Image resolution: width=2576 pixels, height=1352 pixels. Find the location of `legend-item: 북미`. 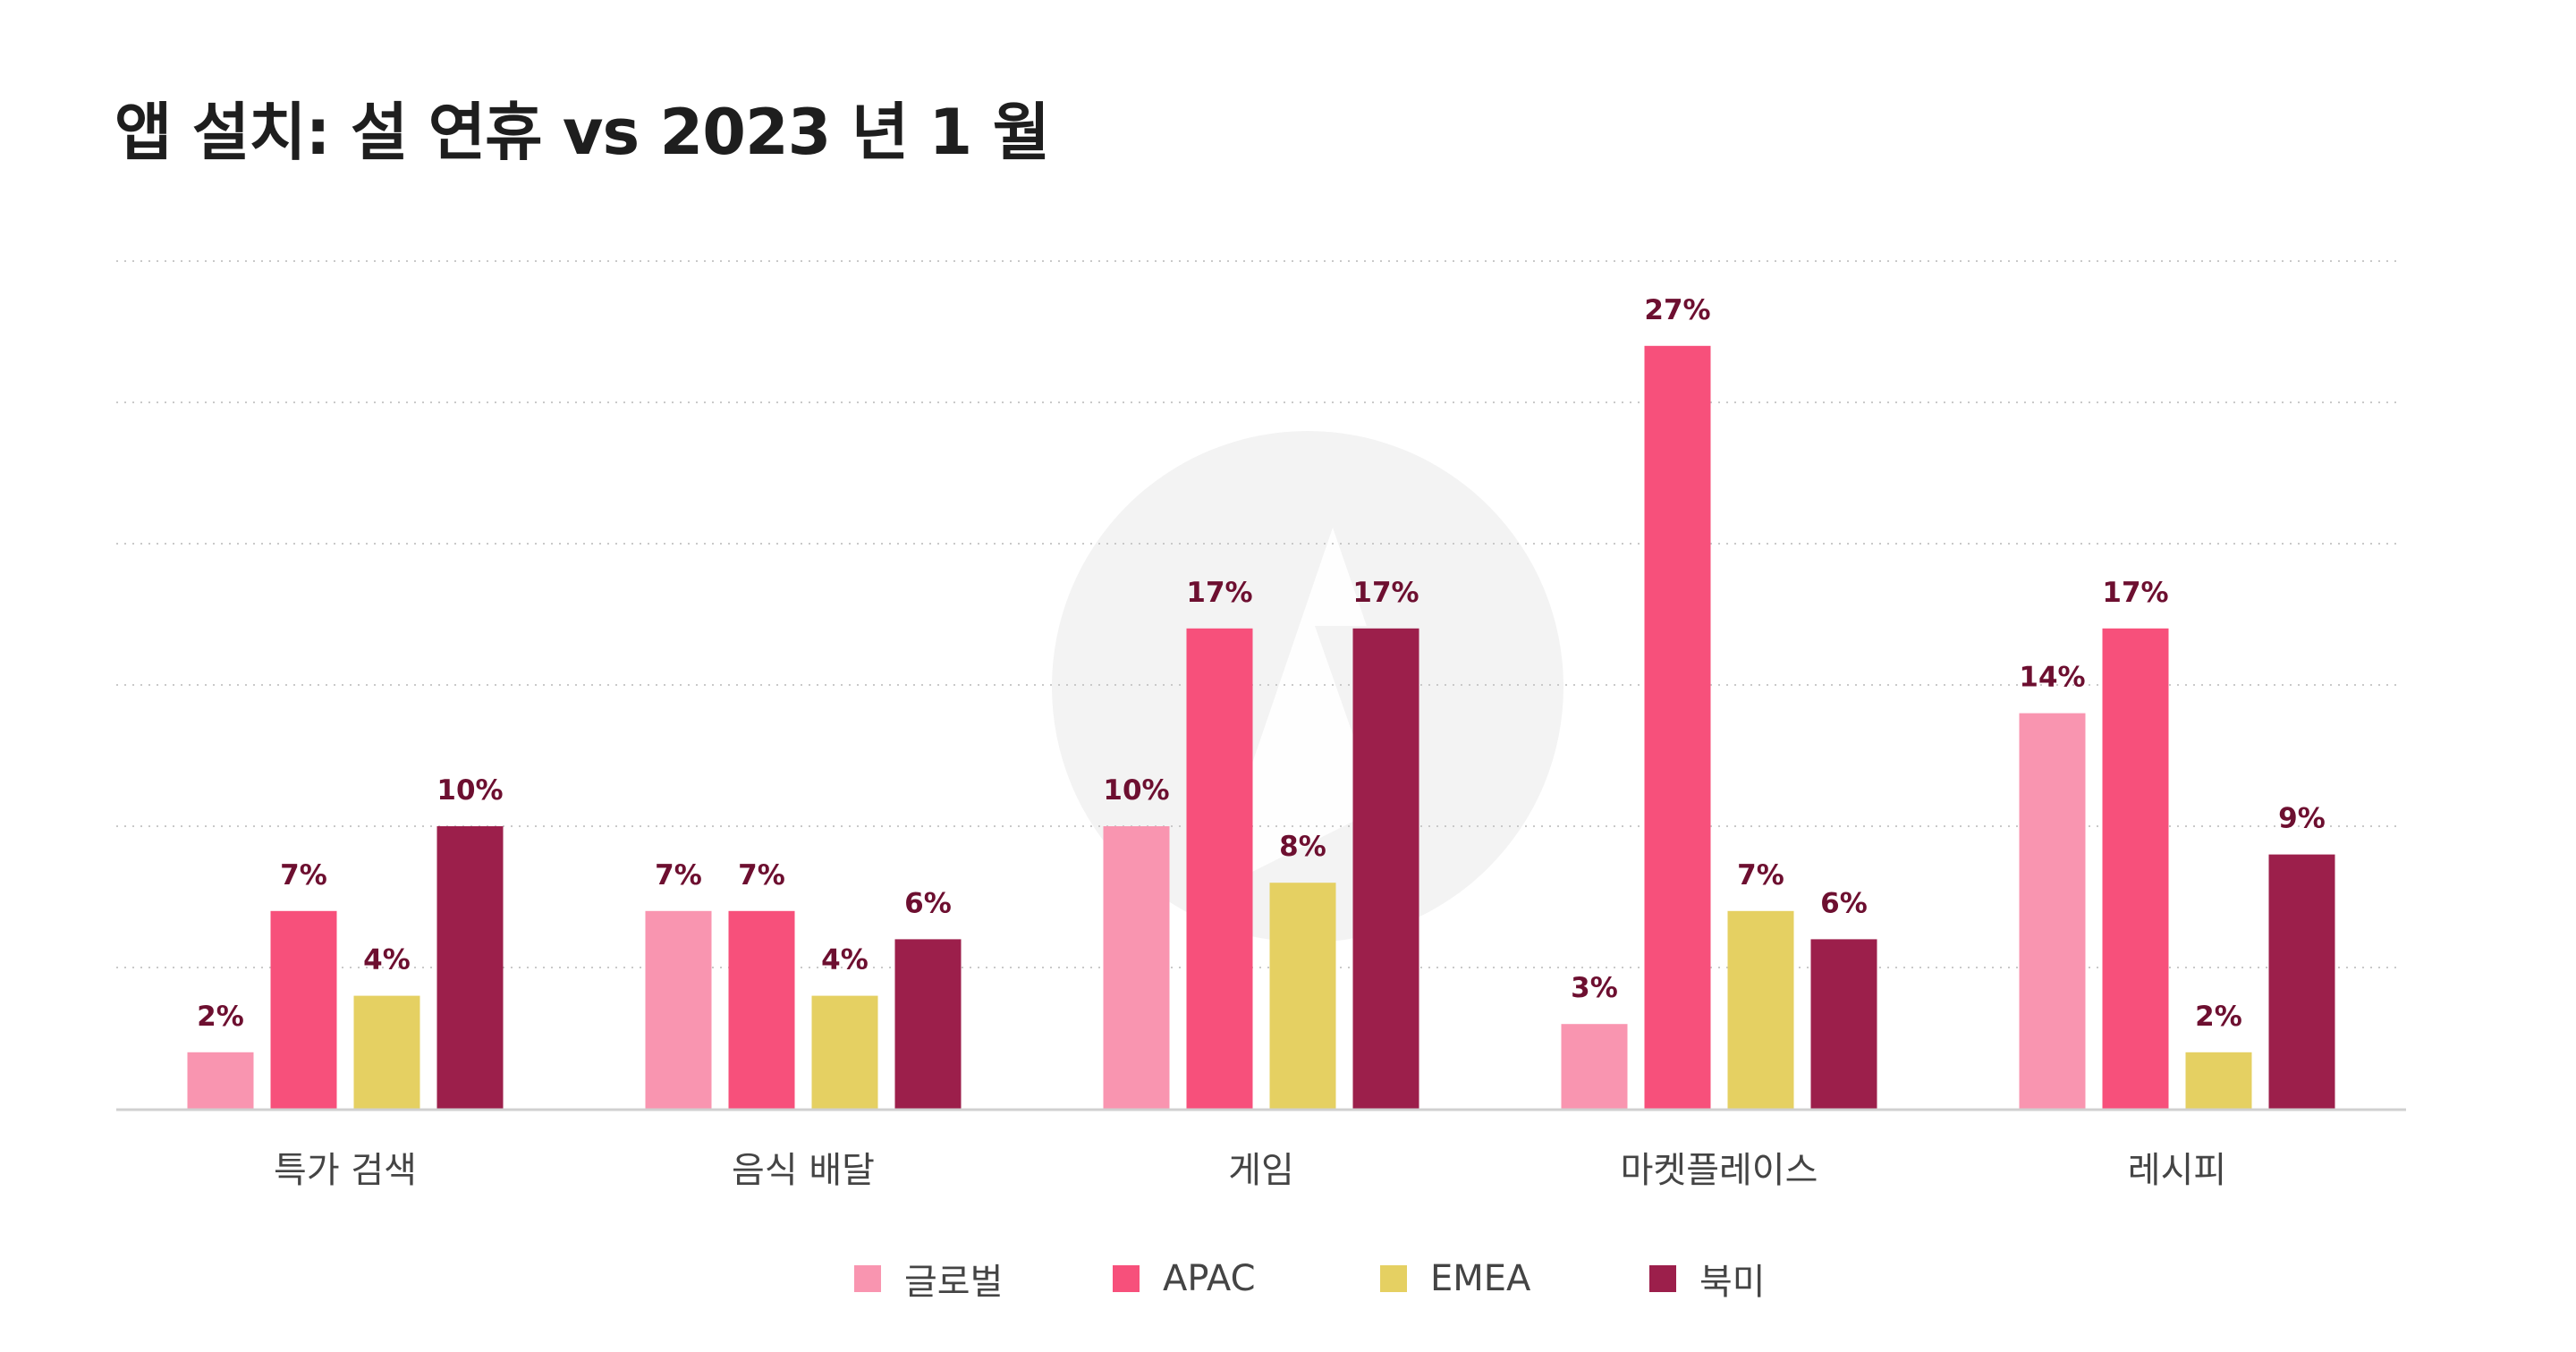

legend-item: 북미 is located at coordinates (1707, 1278).